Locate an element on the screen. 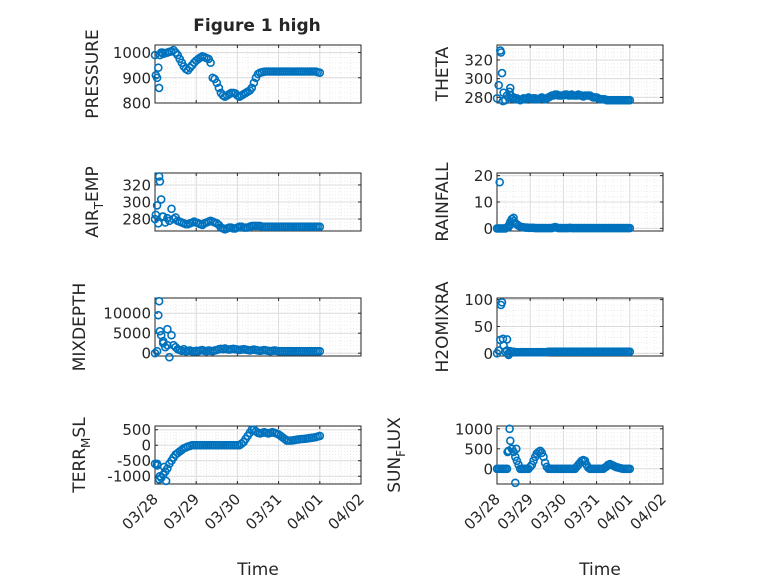 The image size is (778, 583). subplot-rainfall: 0 10 20 RAINFALL is located at coordinates (548, 202).